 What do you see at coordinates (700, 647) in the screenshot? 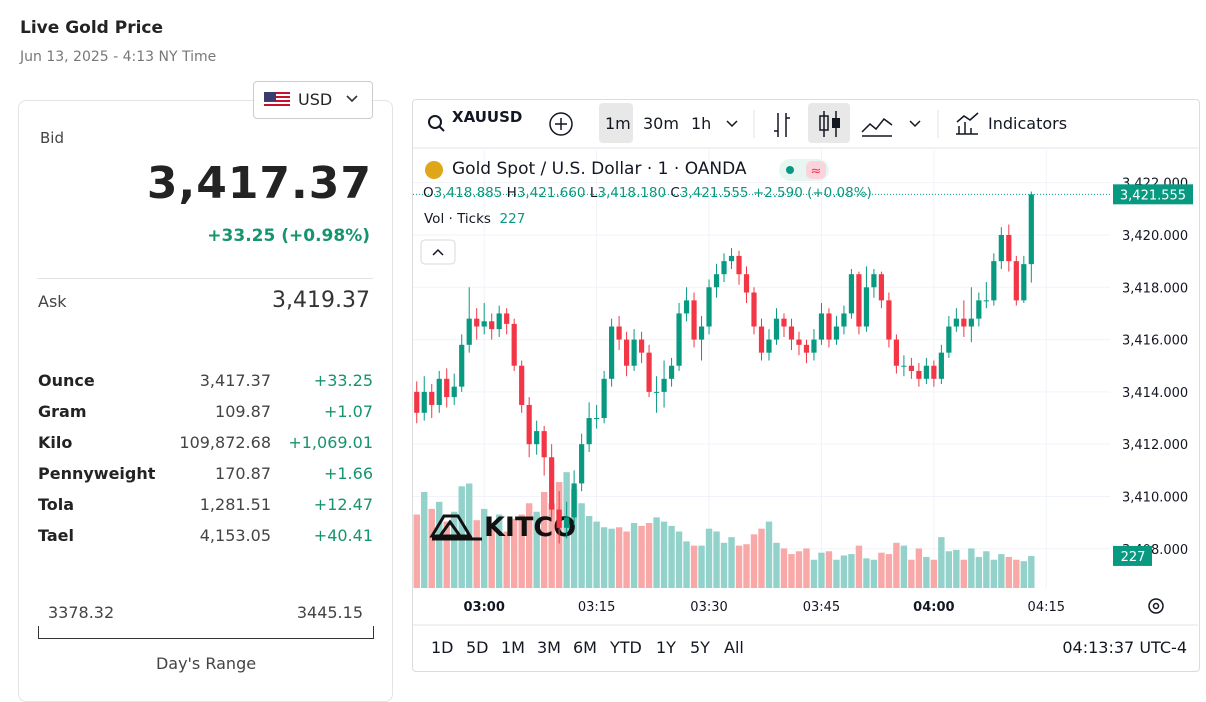
I see `range-button: 5Y` at bounding box center [700, 647].